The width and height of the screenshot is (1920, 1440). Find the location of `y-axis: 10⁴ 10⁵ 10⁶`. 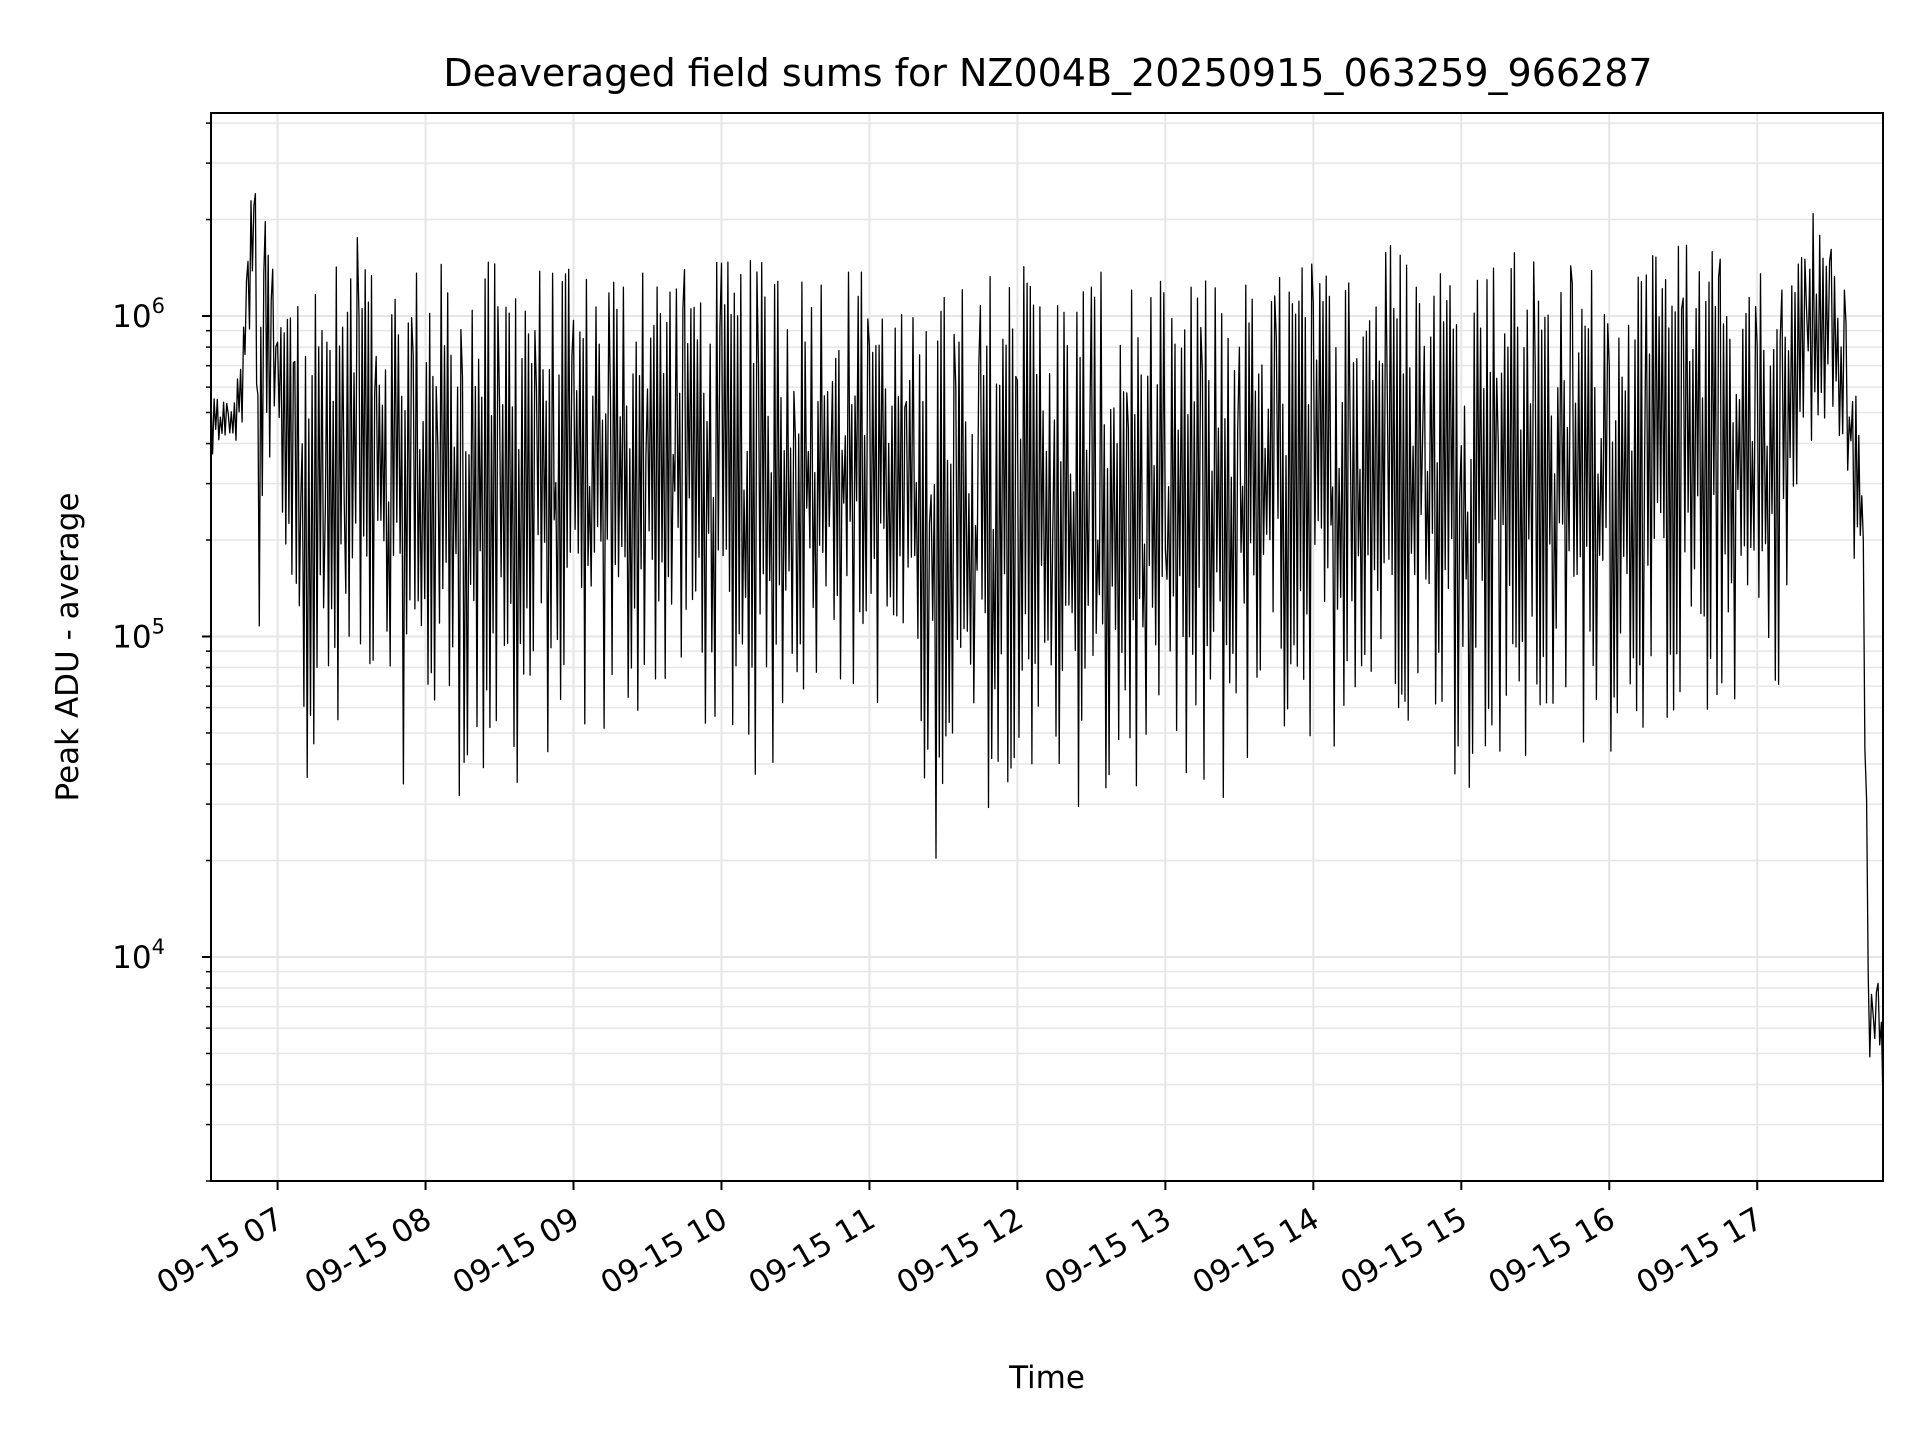

y-axis: 10⁴ 10⁵ 10⁶ is located at coordinates (161, 652).